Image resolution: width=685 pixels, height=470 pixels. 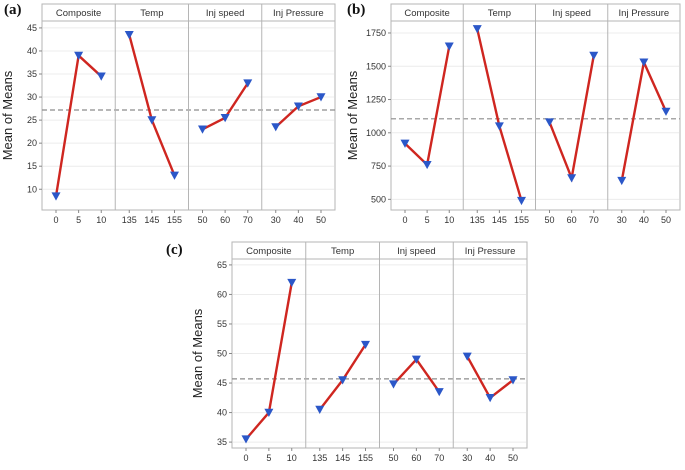 What do you see at coordinates (222, 413) in the screenshot?
I see `y-tick-label: 40` at bounding box center [222, 413].